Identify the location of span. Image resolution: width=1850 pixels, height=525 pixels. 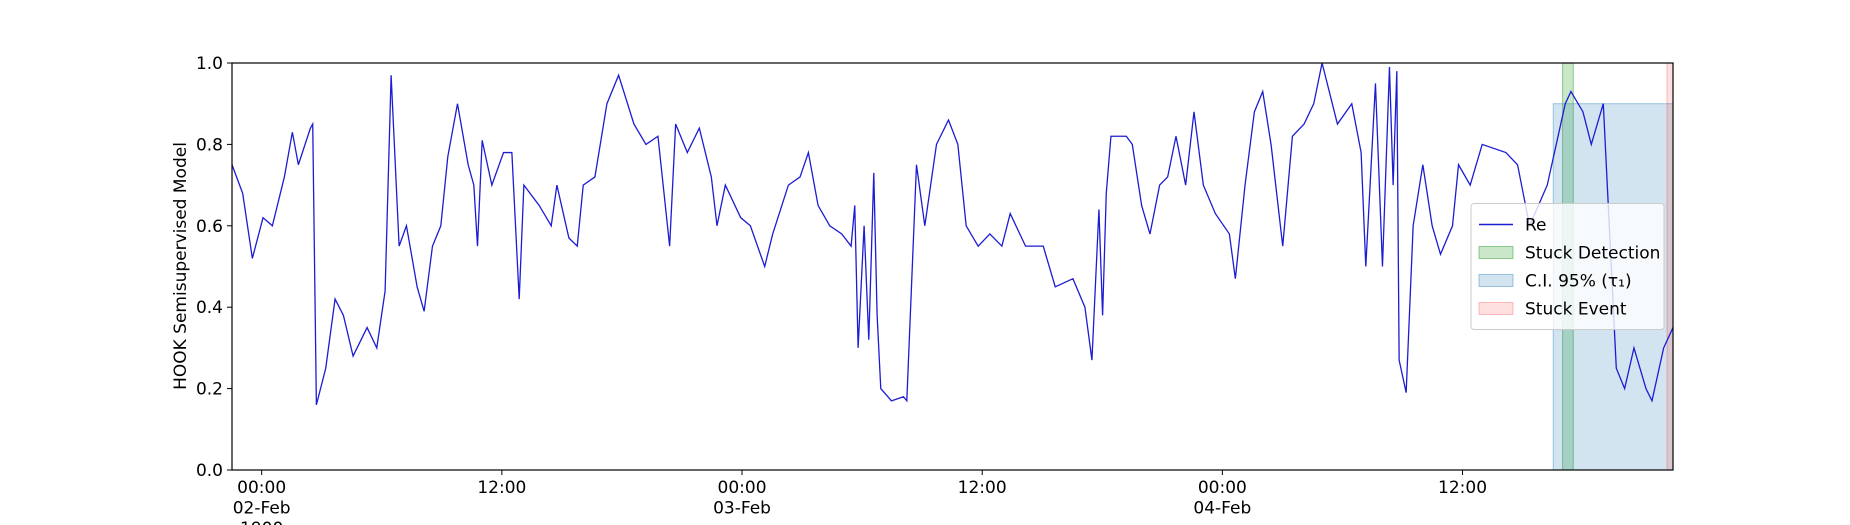
(1670, 266).